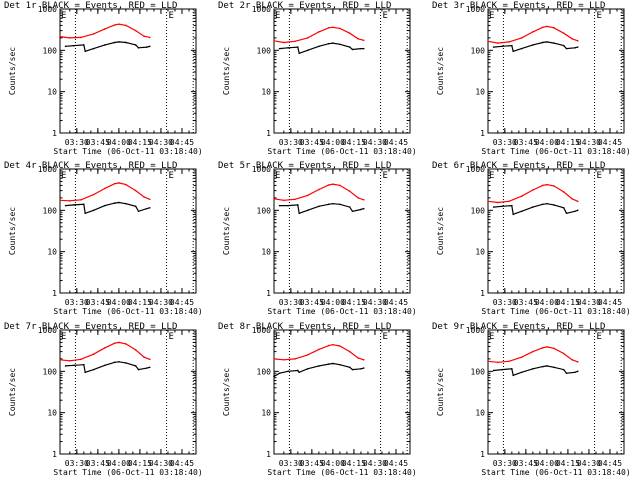 Image resolution: width=640 pixels, height=480 pixels. What do you see at coordinates (140, 463) in the screenshot?
I see `x-tick-label: 04:15` at bounding box center [140, 463].